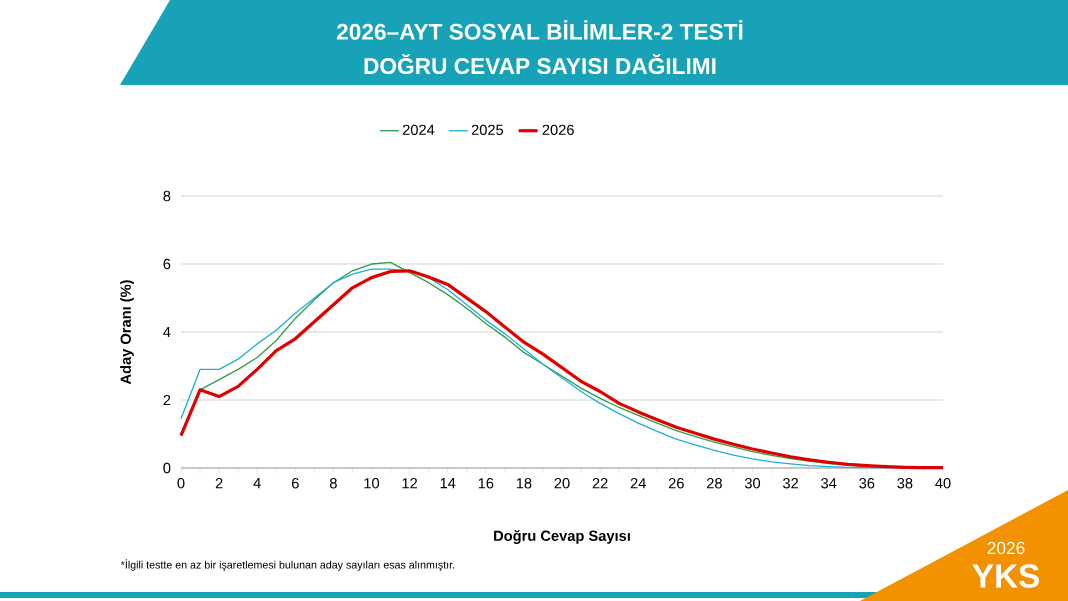  I want to click on x-tick-label: 10, so click(372, 483).